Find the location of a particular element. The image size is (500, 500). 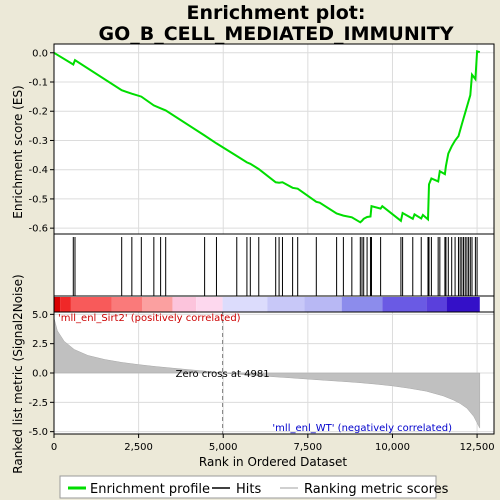

metric-y-tick-label: 0.0 is located at coordinates (40, 374).